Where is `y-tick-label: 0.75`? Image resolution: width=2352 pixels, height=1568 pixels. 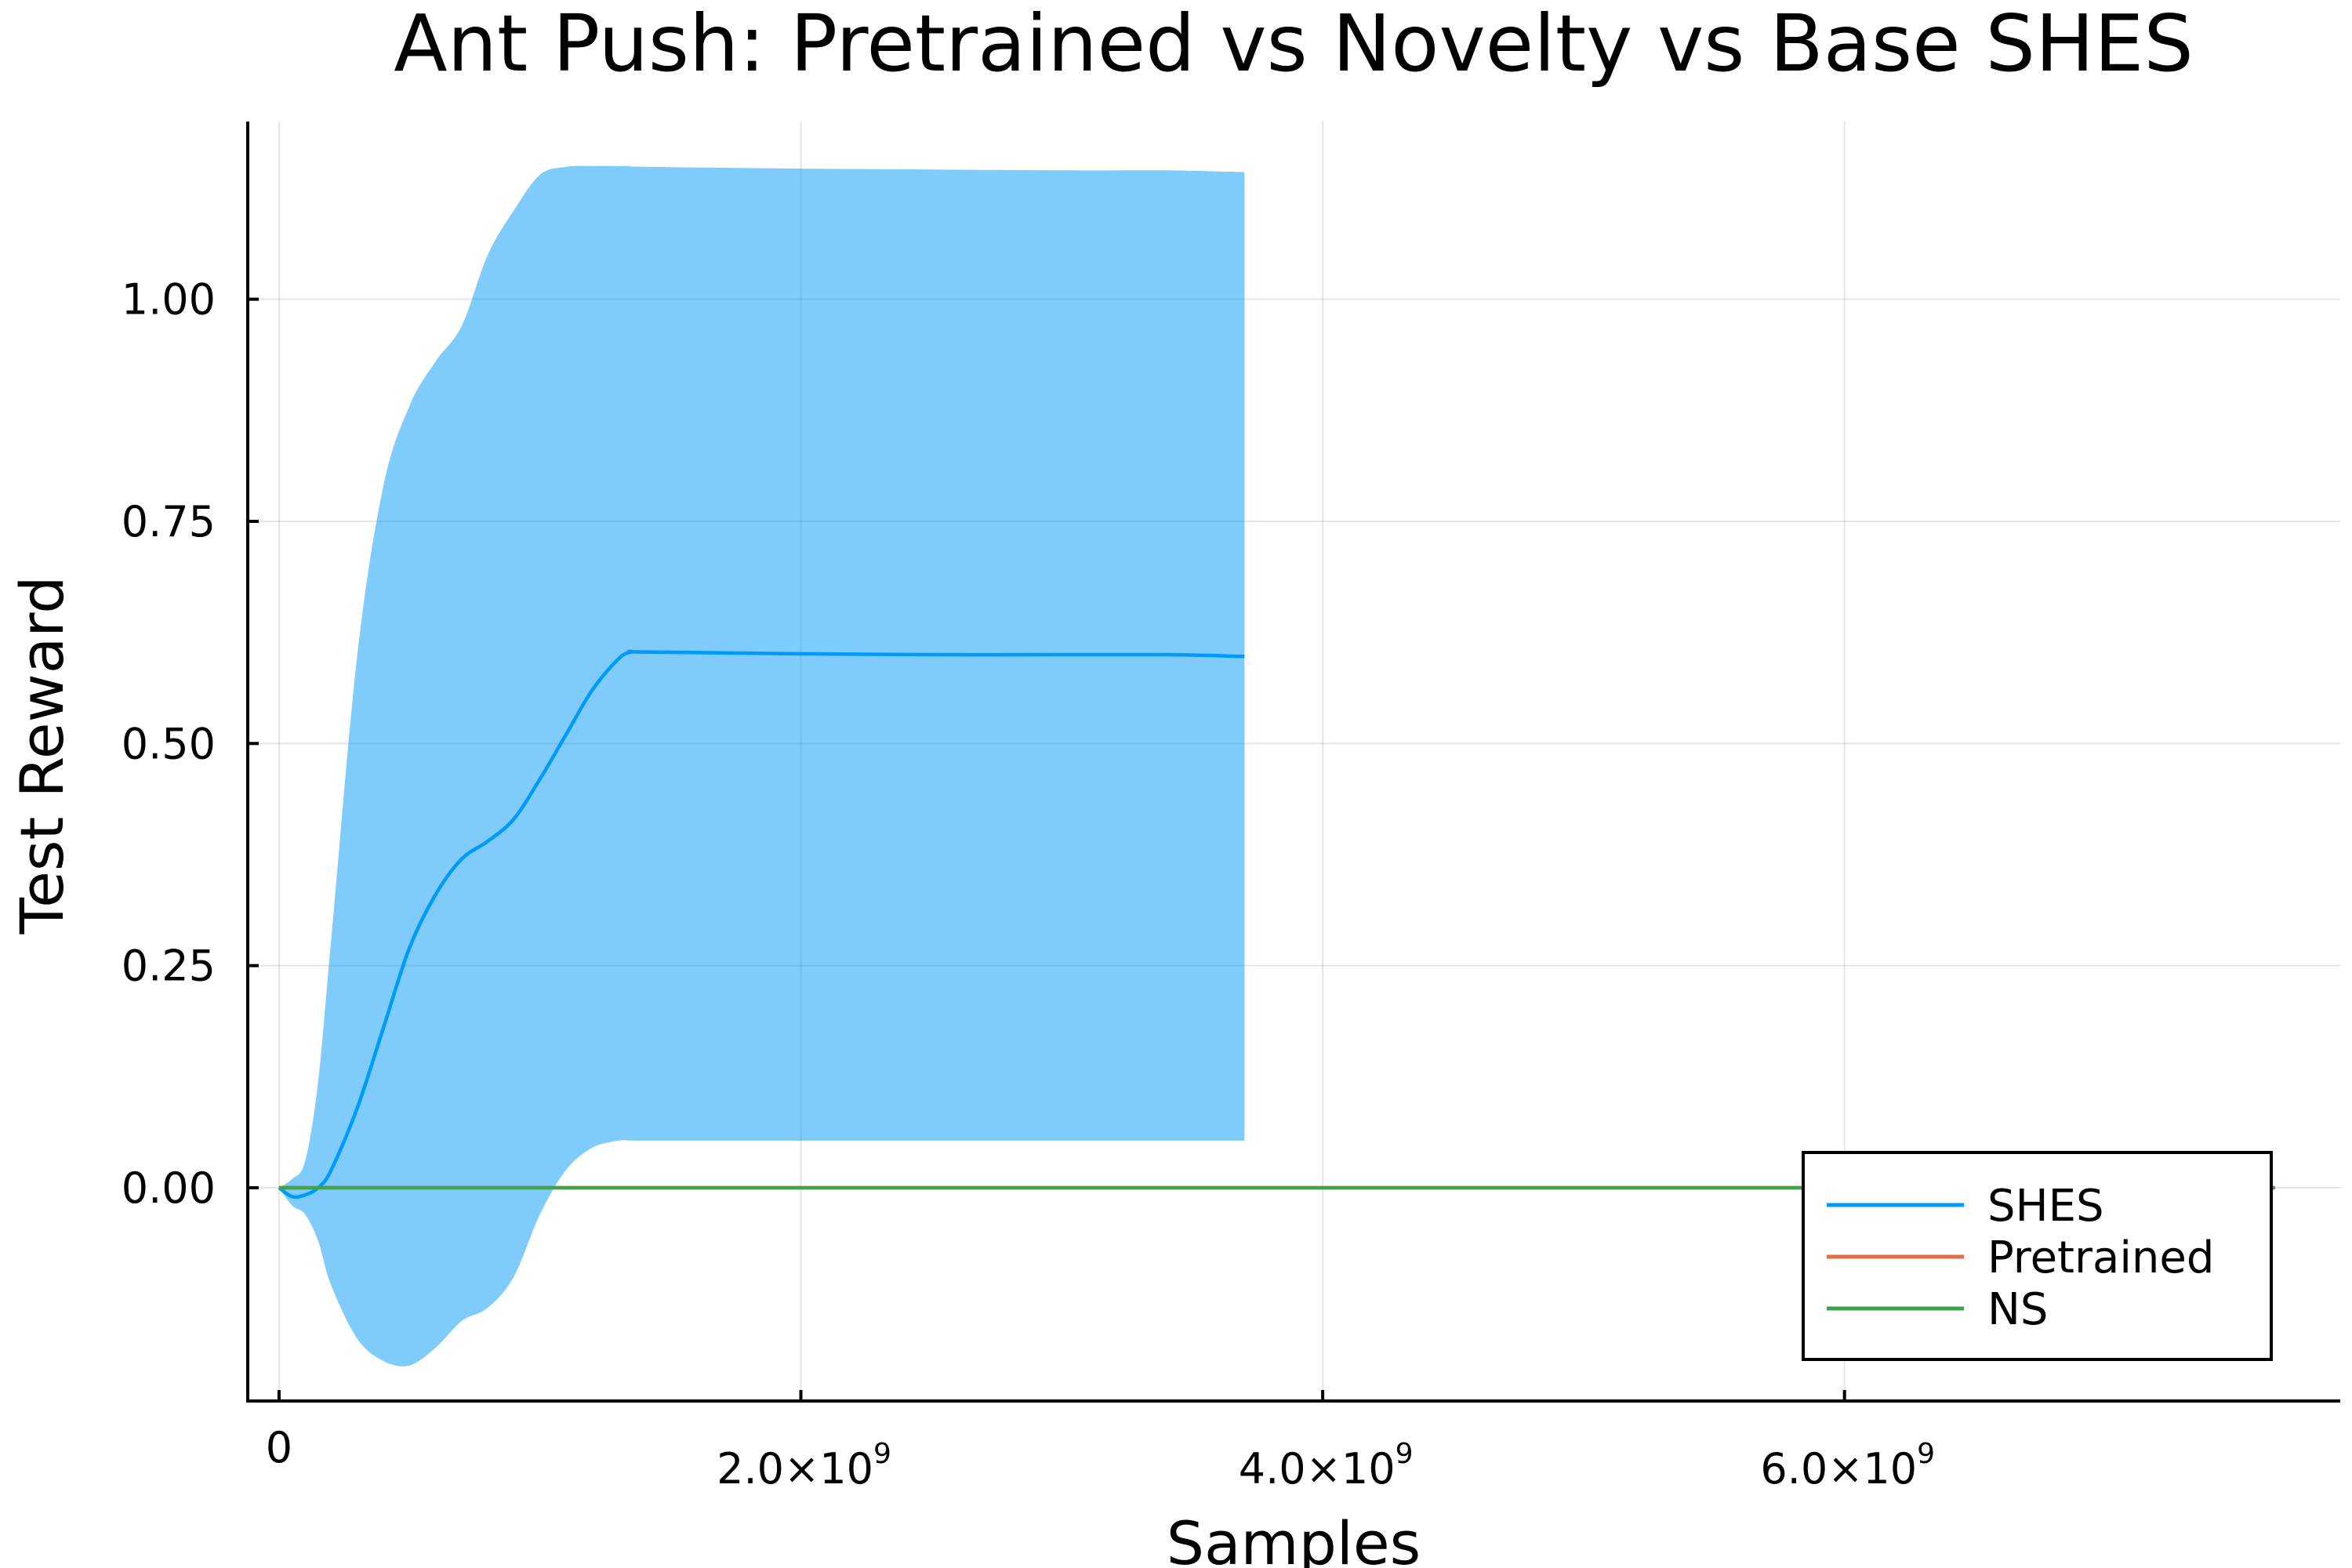 y-tick-label: 0.75 is located at coordinates (169, 521).